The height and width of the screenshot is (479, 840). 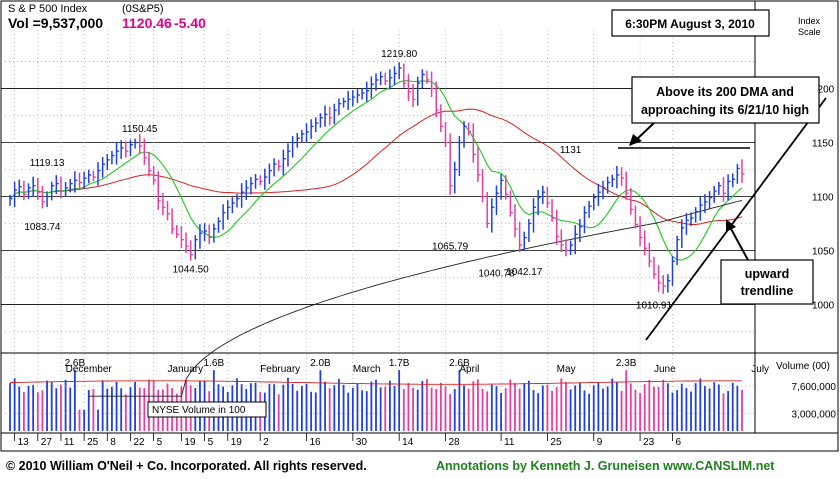 What do you see at coordinates (47, 163) in the screenshot?
I see `price-label: 1119.13` at bounding box center [47, 163].